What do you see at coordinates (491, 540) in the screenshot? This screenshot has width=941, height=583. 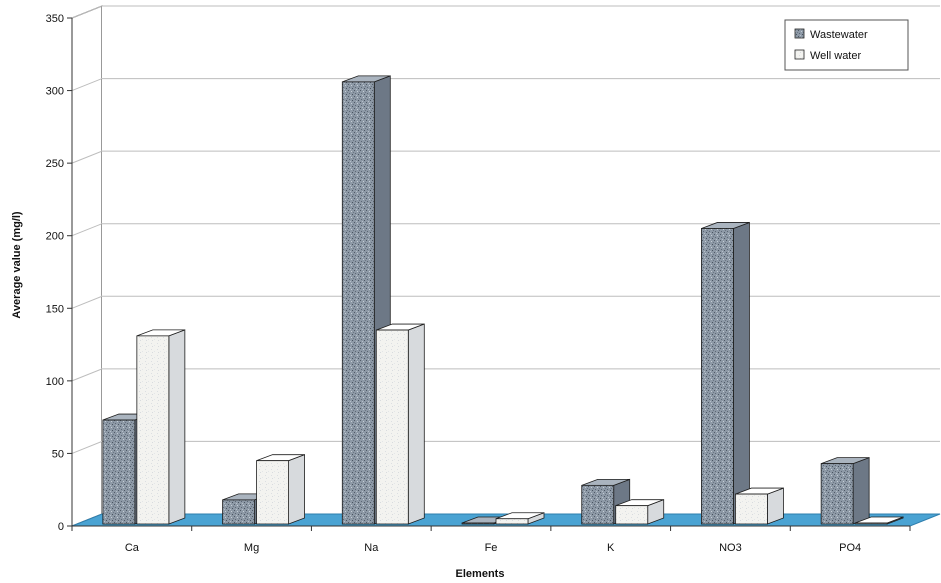 I see `x-tick-labels: Ca Mg Na Fe K NO3 PO4` at bounding box center [491, 540].